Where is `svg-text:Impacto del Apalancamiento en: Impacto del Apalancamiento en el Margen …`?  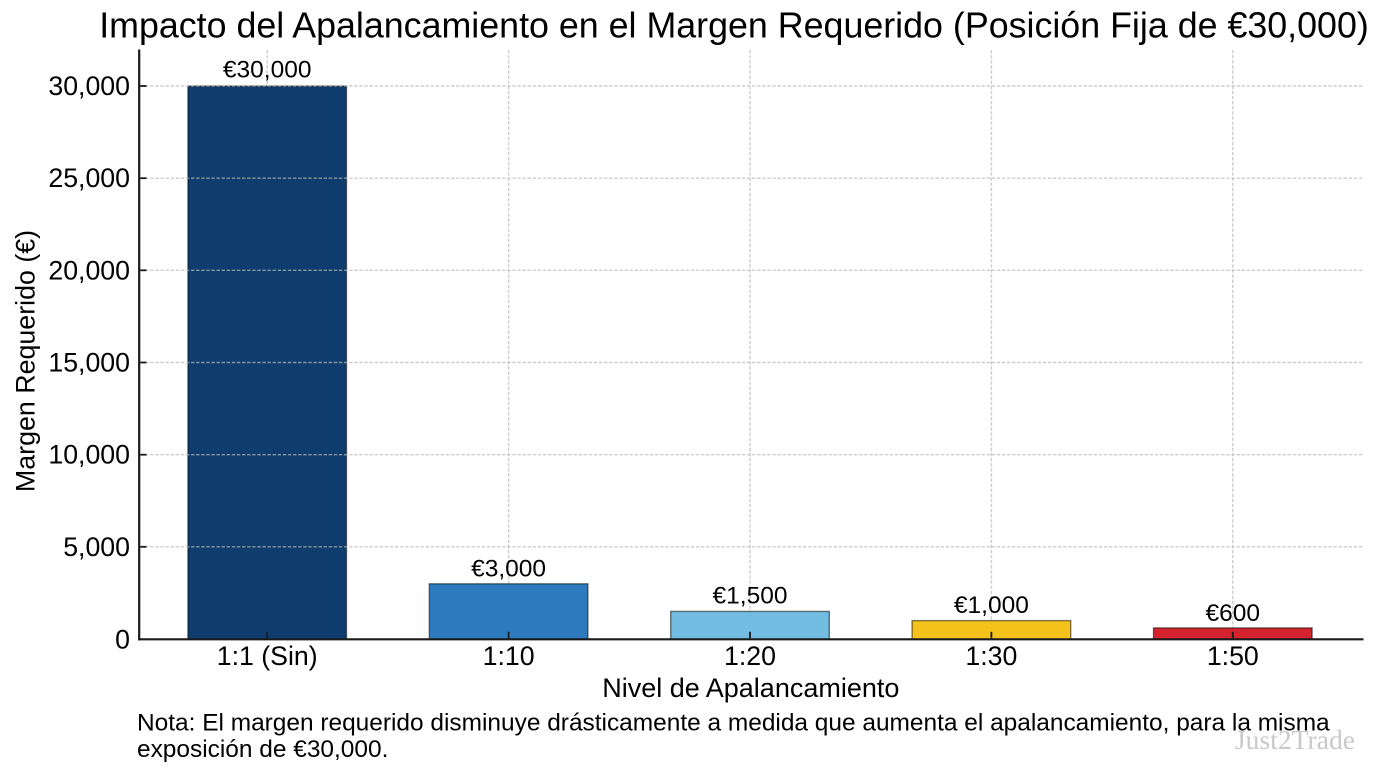
svg-text:Impacto del Apalancamiento en: Impacto del Apalancamiento en el Margen … is located at coordinates (734, 26).